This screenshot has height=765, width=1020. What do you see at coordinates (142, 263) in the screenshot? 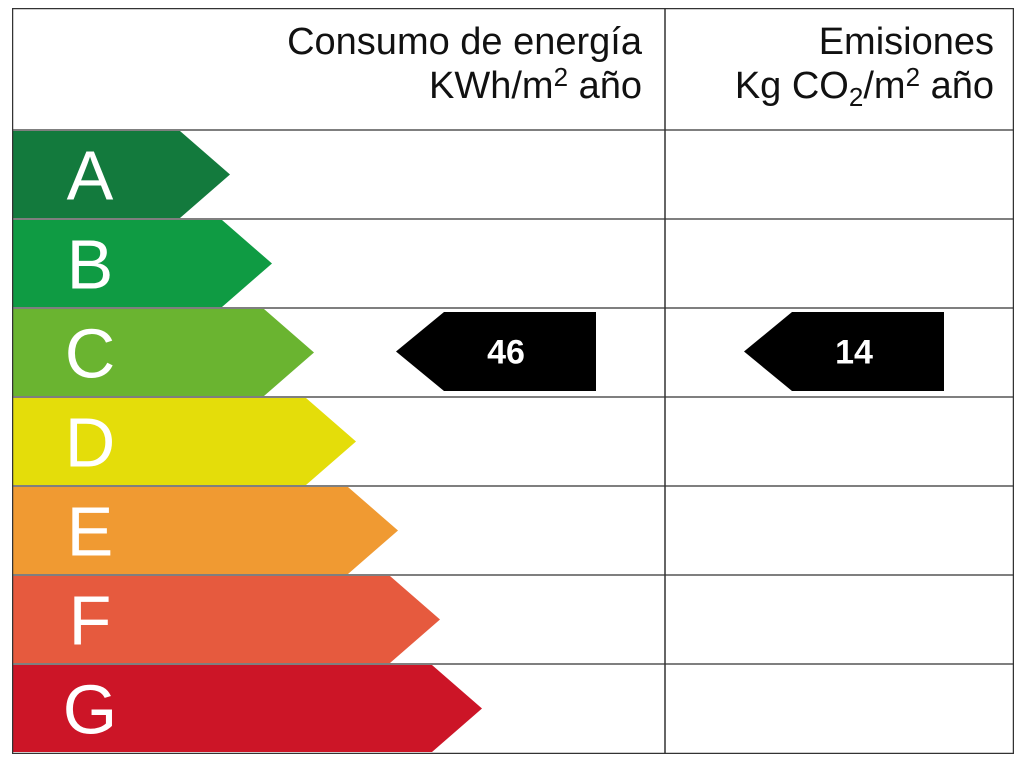
I see `class-b-arrow` at bounding box center [142, 263].